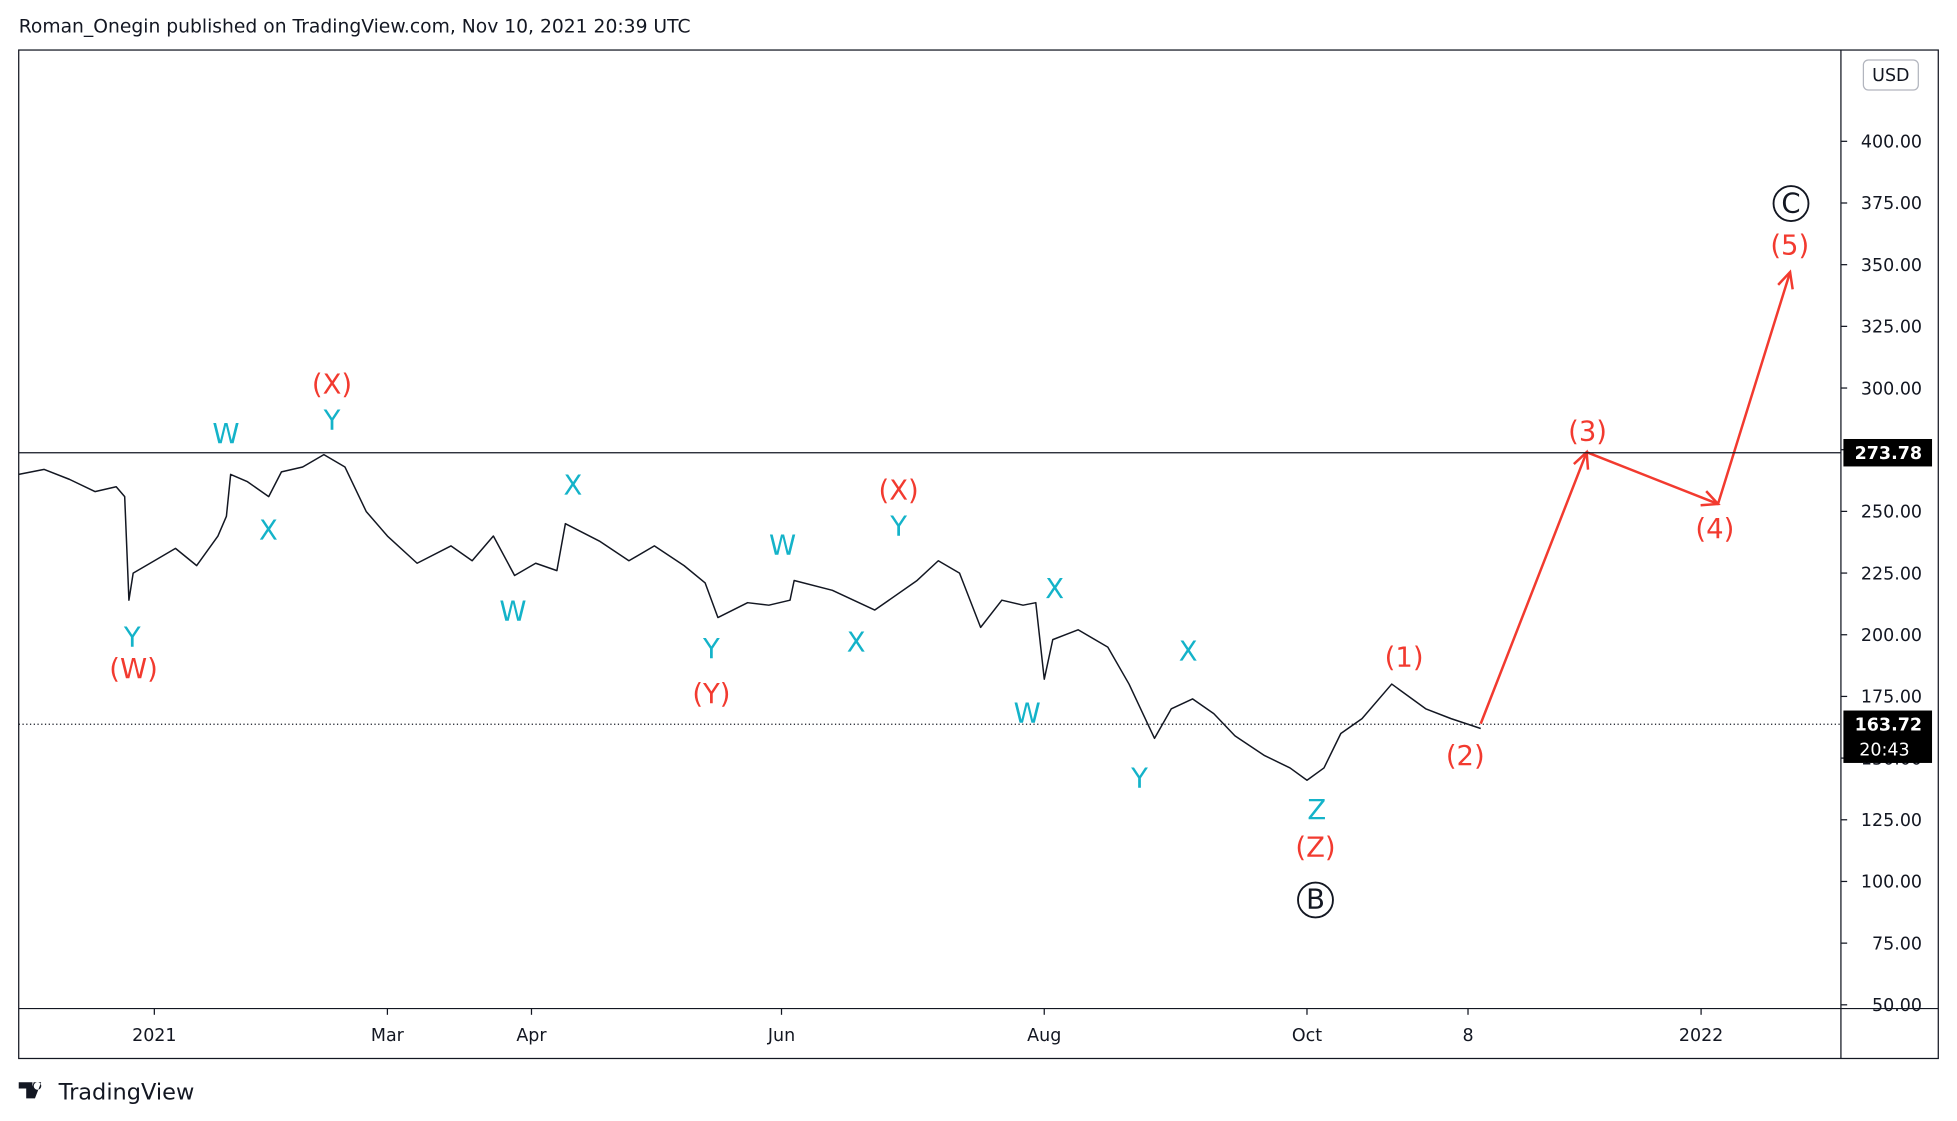  I want to click on wave-label: B, so click(1315, 900).